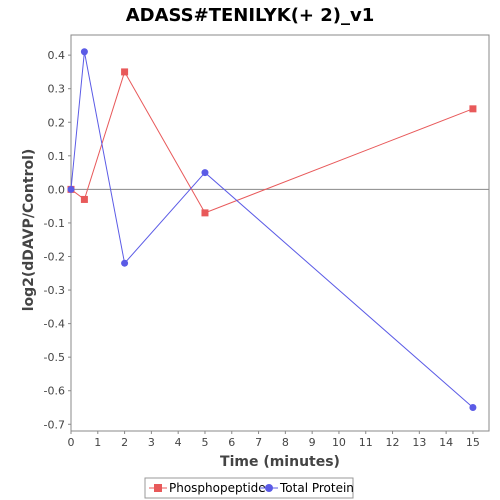 The height and width of the screenshot is (500, 500). What do you see at coordinates (285, 442) in the screenshot?
I see `x-tick-label: 8` at bounding box center [285, 442].